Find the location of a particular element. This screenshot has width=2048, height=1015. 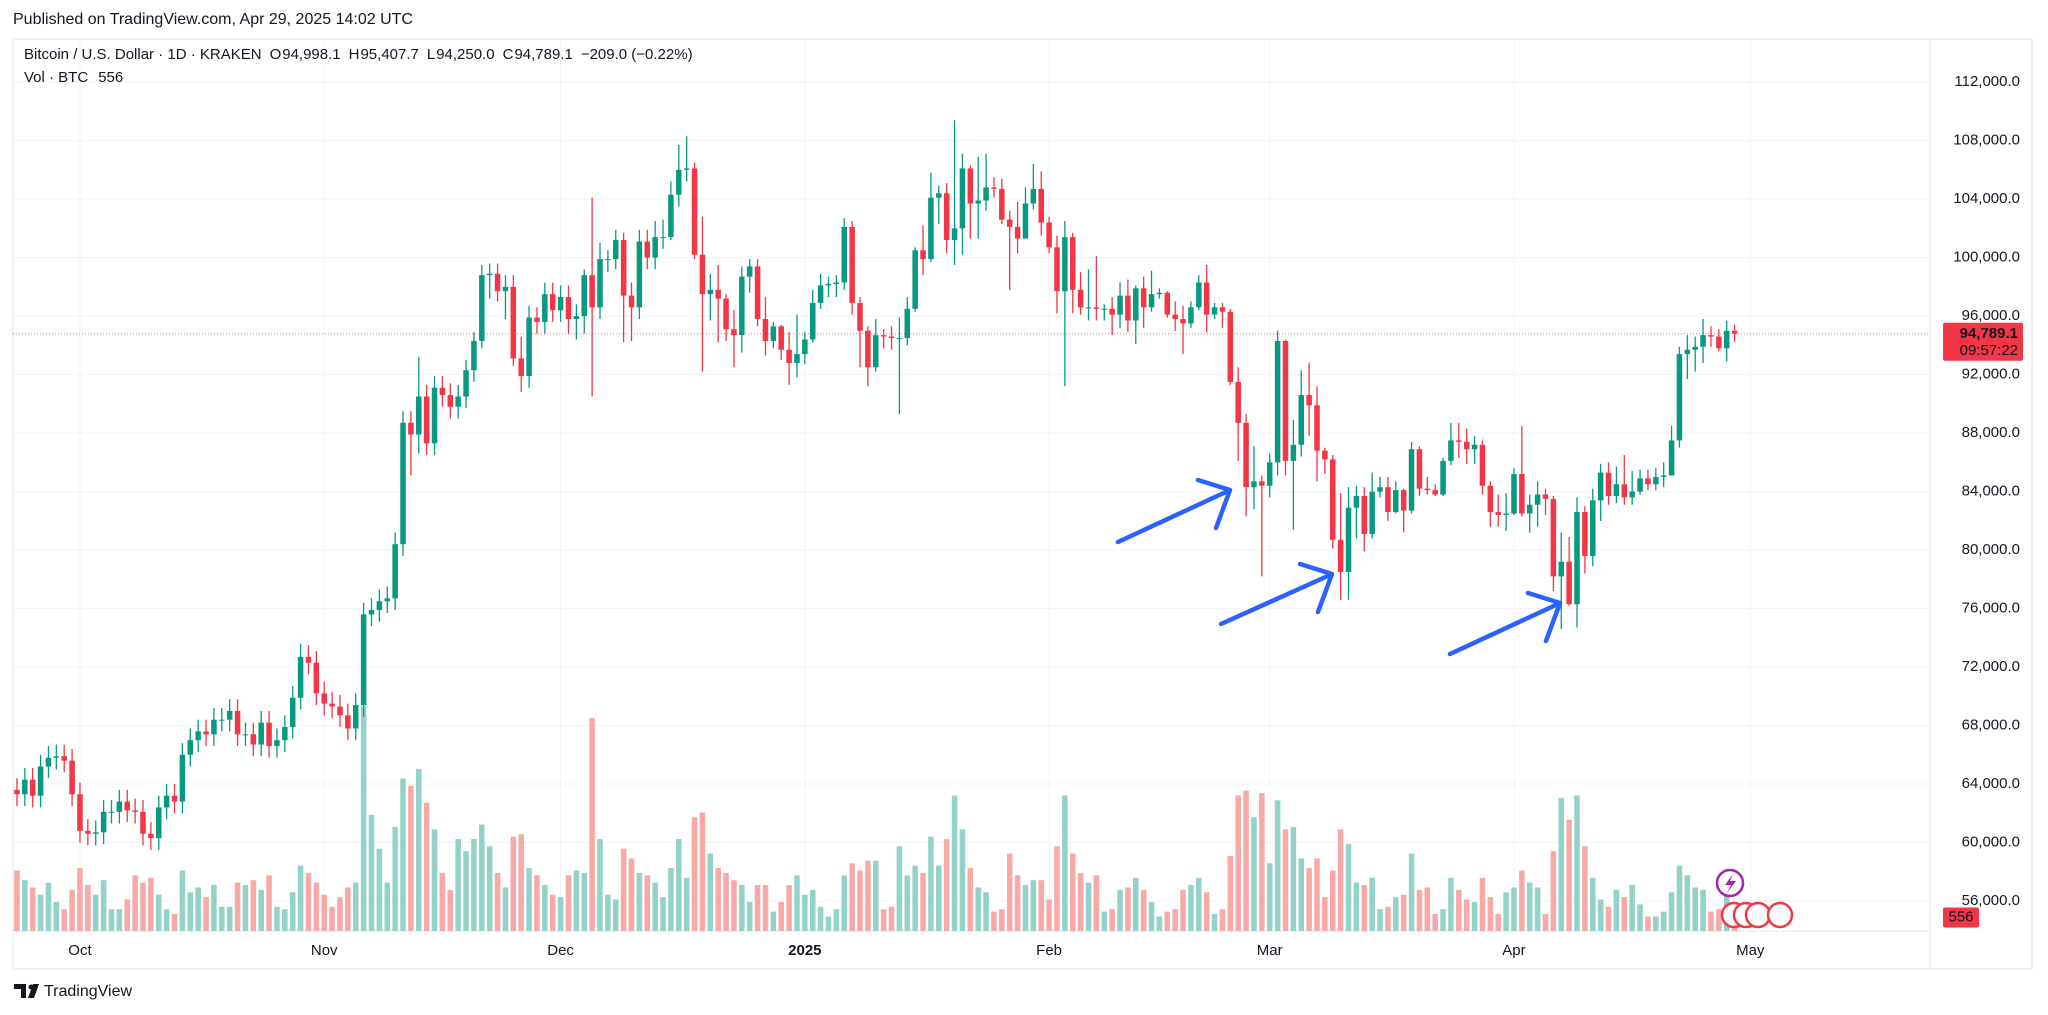

brand-name: TradingView is located at coordinates (88, 991).